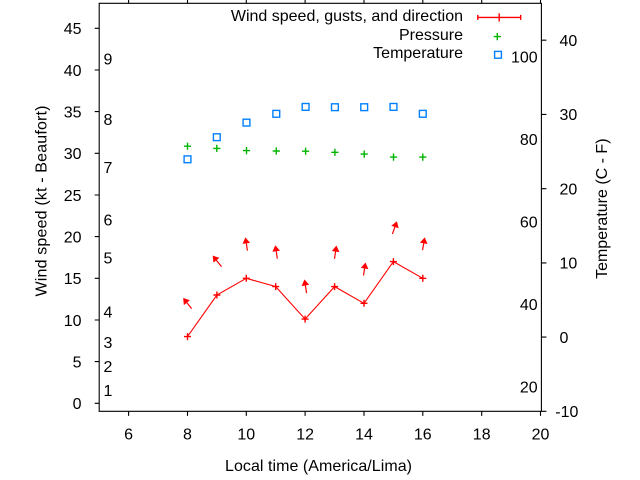  Describe the element at coordinates (524, 58) in the screenshot. I see `svg-text: 100` at that location.